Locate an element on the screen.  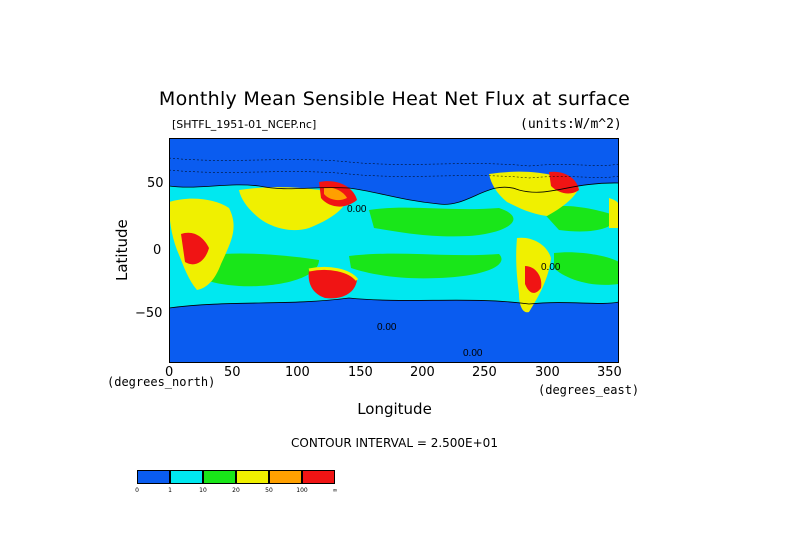
y-units-label: (degrees_north) is located at coordinates (161, 382).